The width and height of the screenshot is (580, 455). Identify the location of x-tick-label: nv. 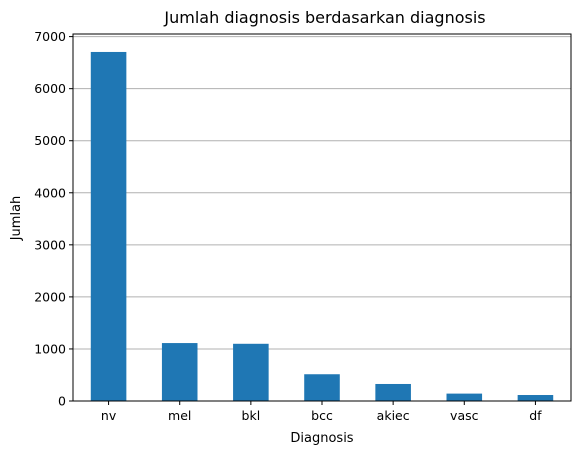
(109, 415).